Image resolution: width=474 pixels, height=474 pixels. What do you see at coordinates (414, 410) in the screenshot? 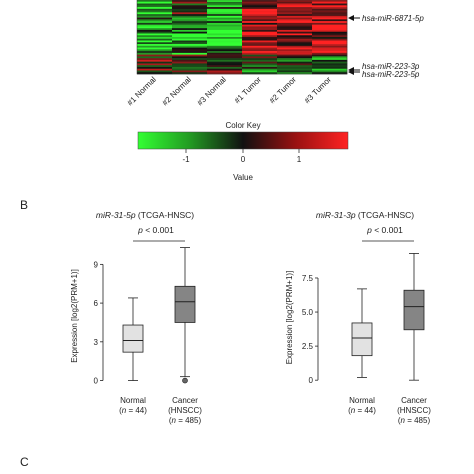
I see `x-category-label: (HNSCC)` at bounding box center [414, 410].